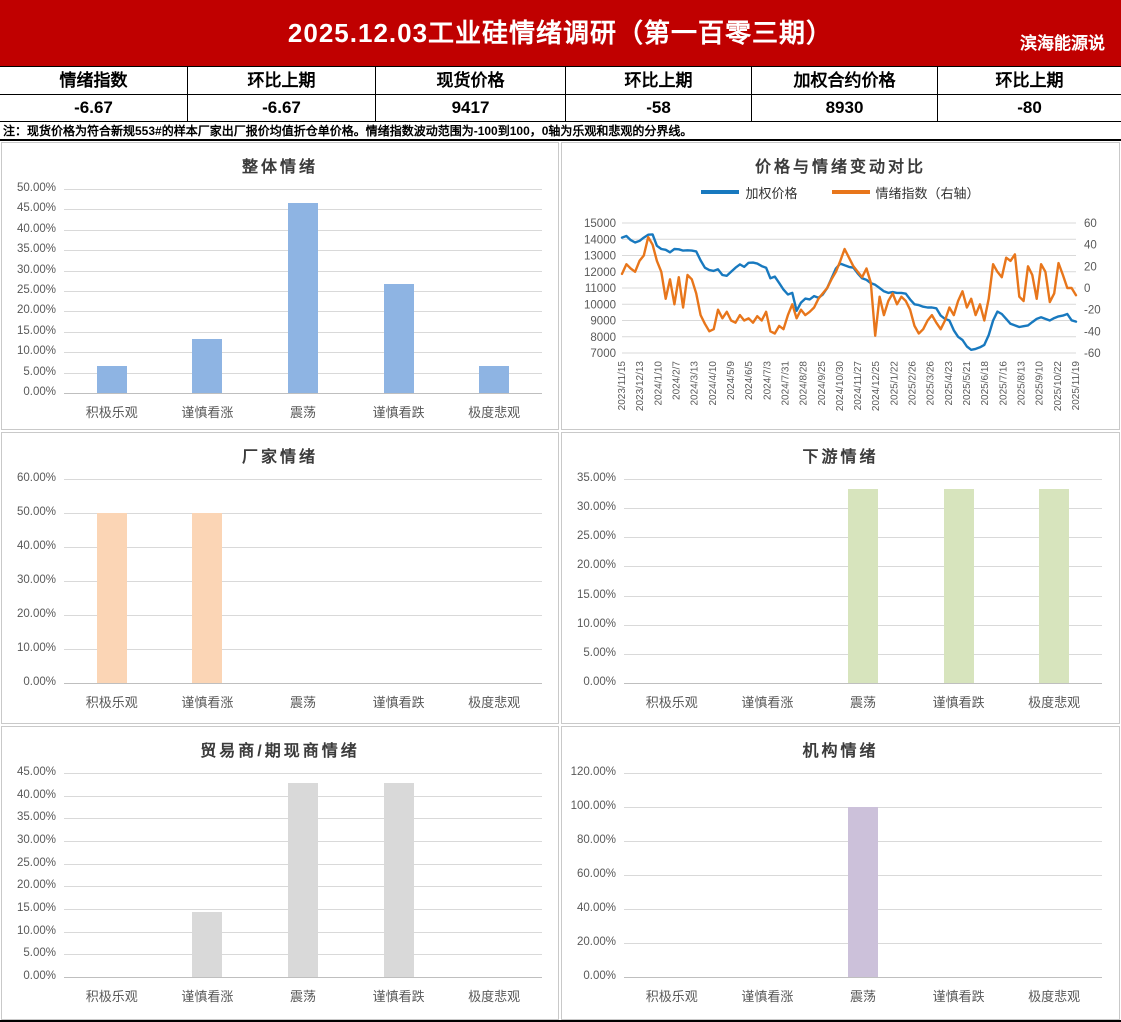  I want to click on right-axis-tick: -60, so click(1092, 354).